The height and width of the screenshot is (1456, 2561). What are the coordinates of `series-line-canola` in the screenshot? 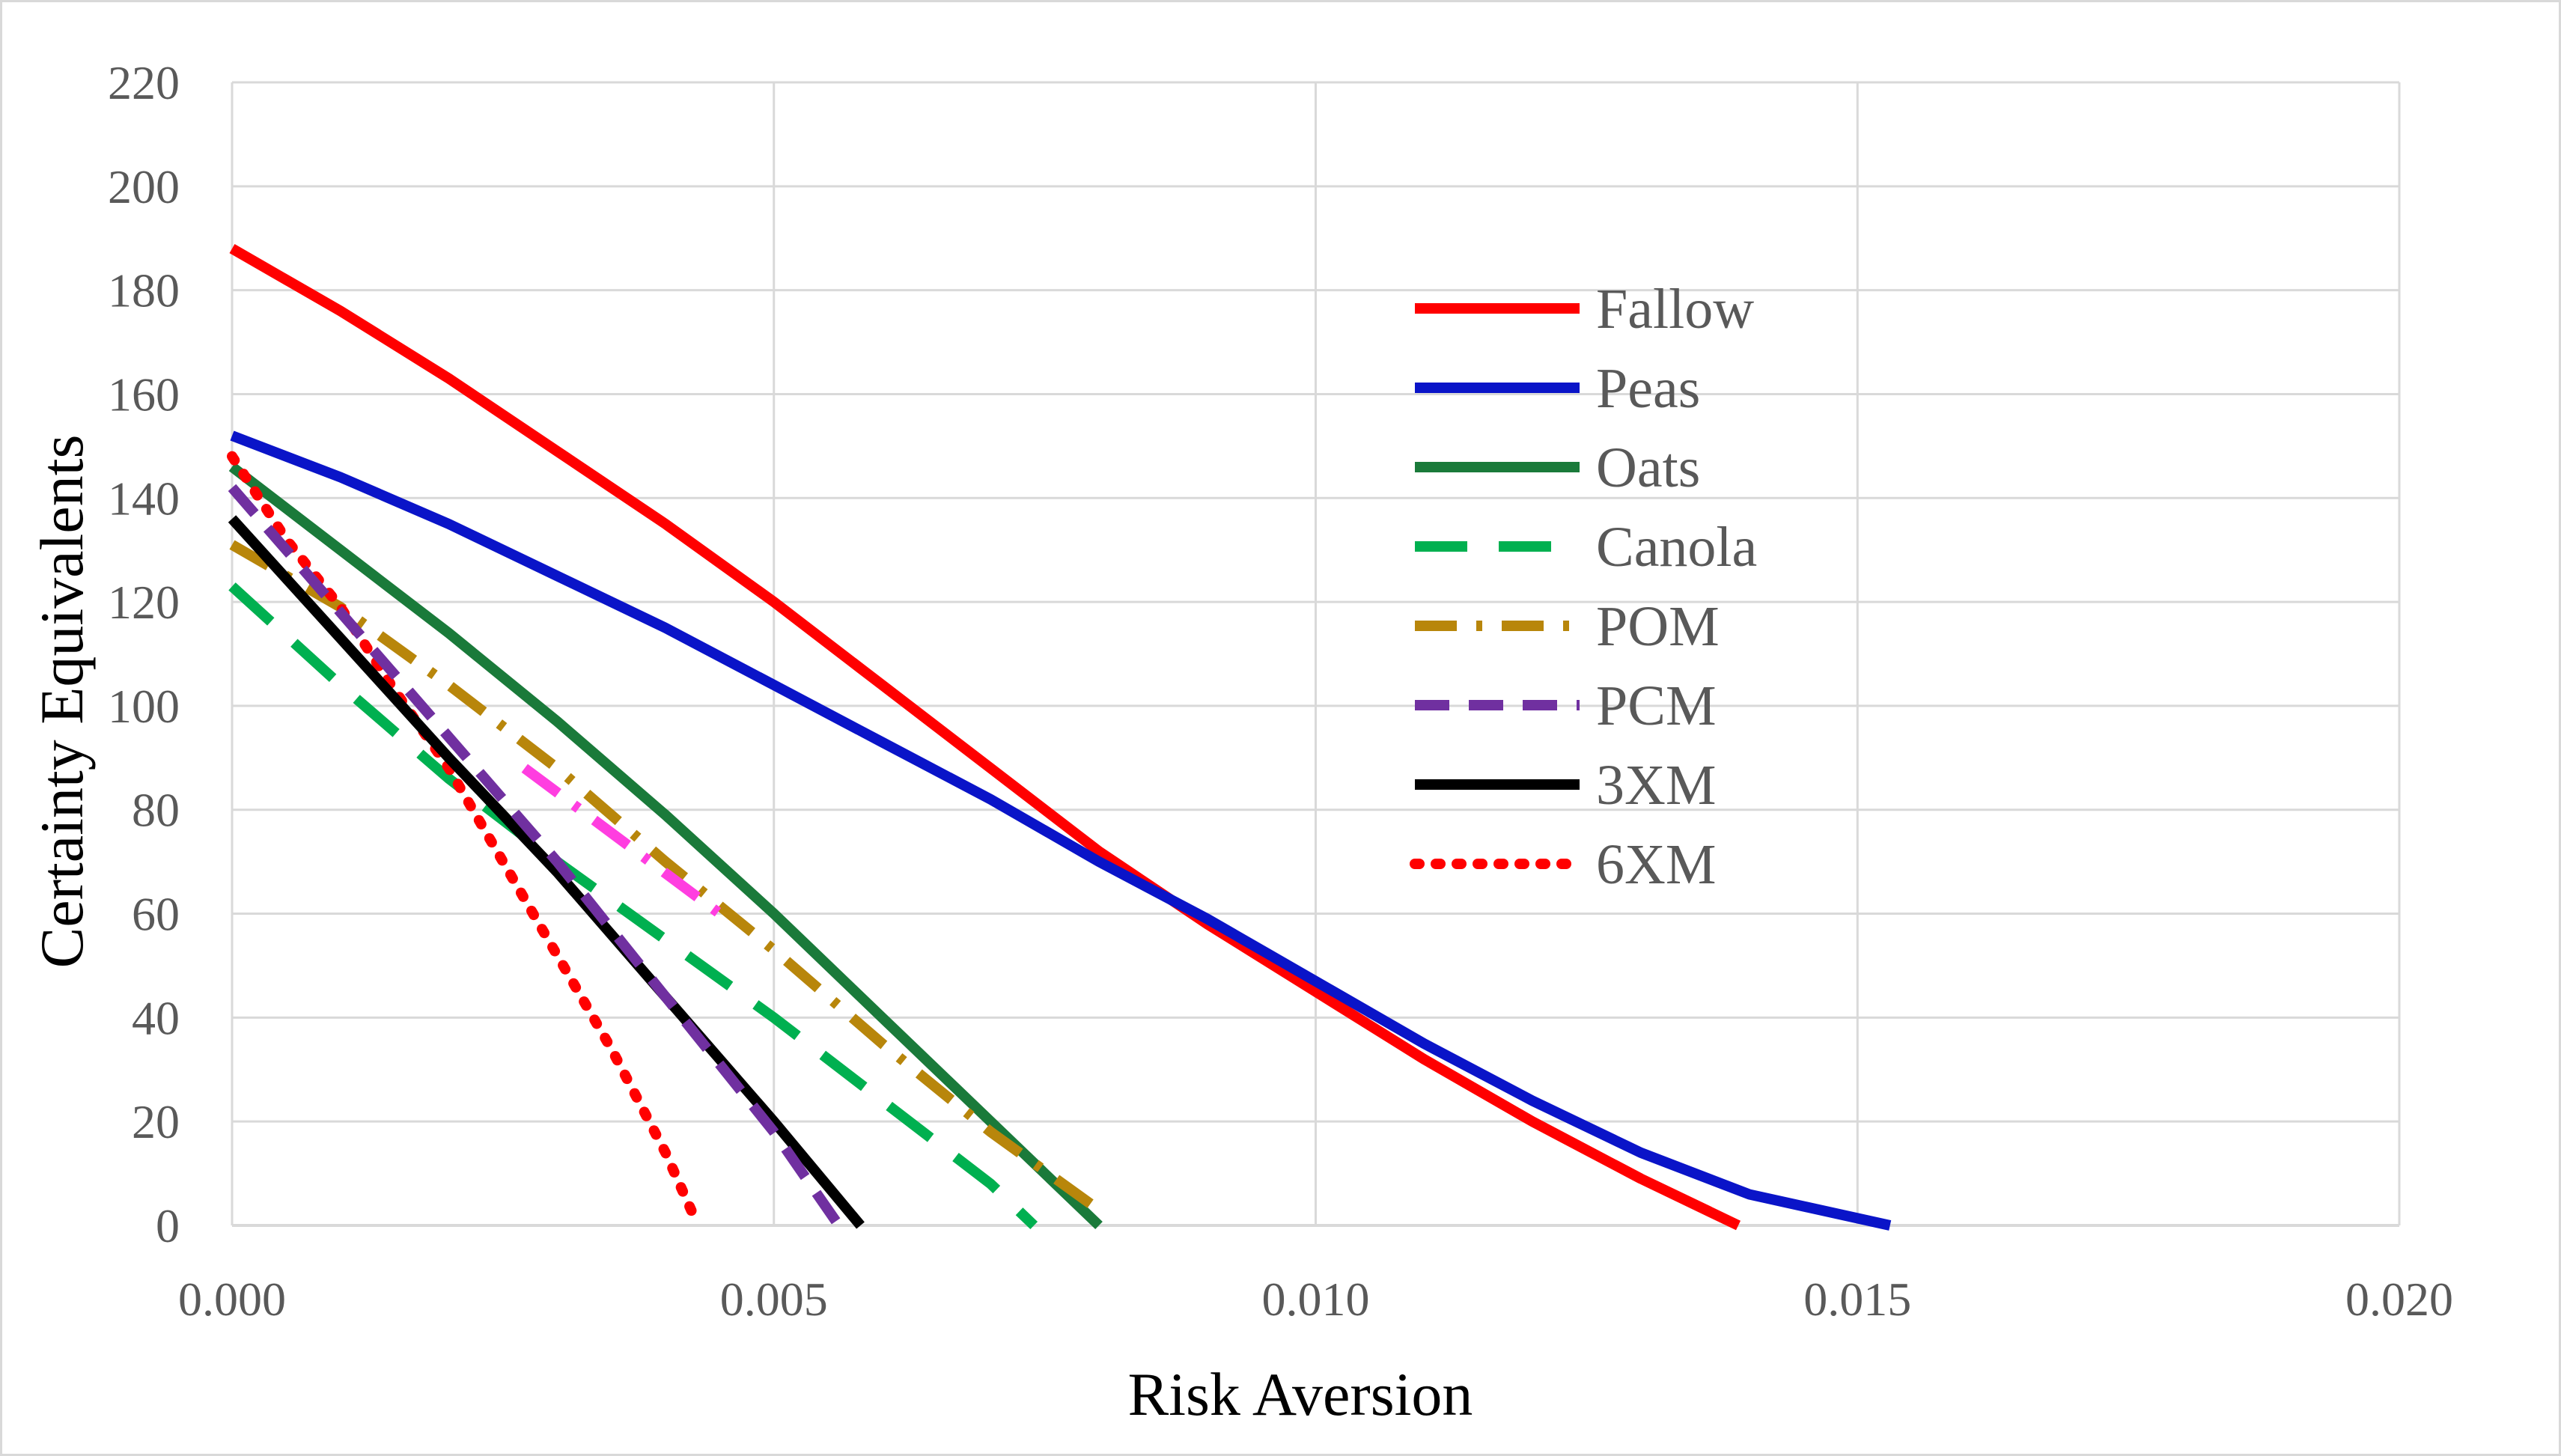 It's located at (633, 906).